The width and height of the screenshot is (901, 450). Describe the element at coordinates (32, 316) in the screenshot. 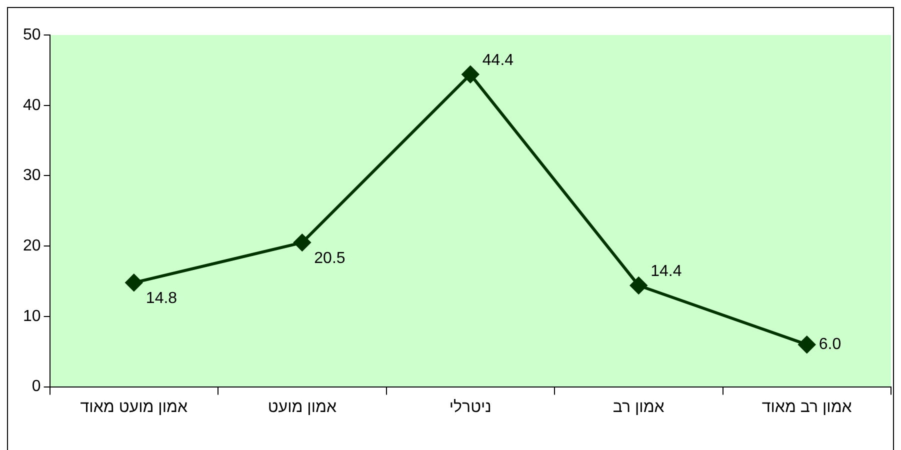

I see `y-tick-label: 10` at that location.